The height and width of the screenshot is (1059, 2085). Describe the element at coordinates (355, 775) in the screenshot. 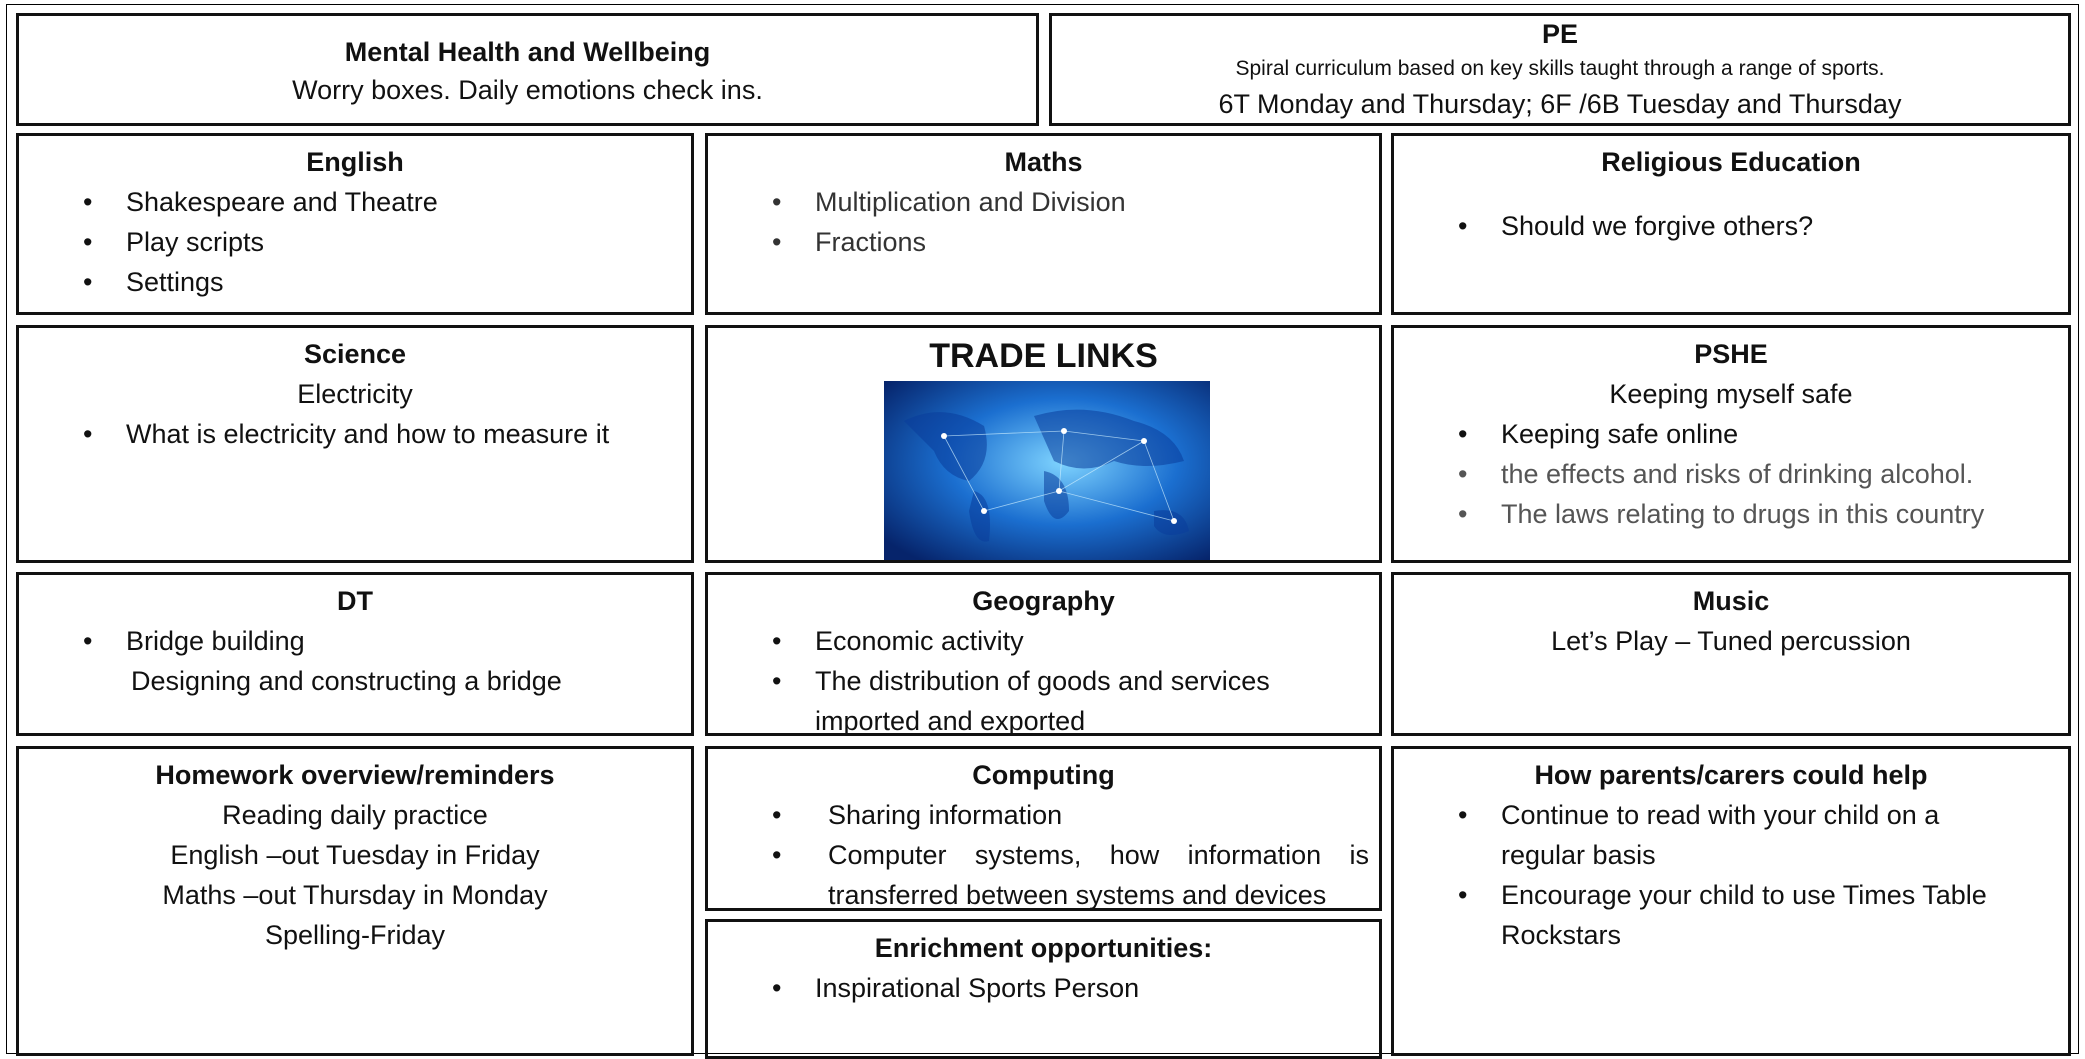

I see `box-title: Homework overview/reminders` at that location.